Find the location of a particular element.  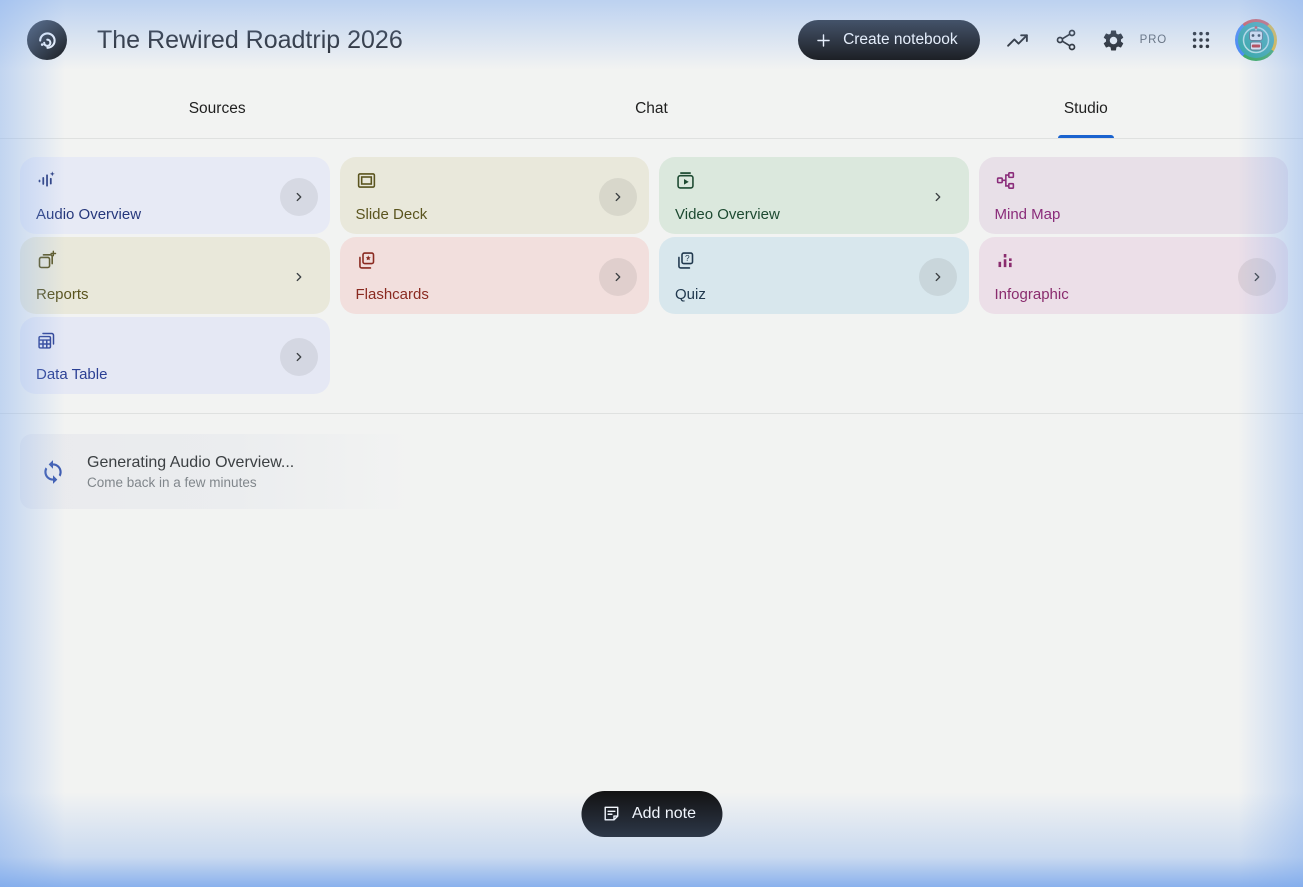

studio-card-reports: Reports is located at coordinates (175, 275).